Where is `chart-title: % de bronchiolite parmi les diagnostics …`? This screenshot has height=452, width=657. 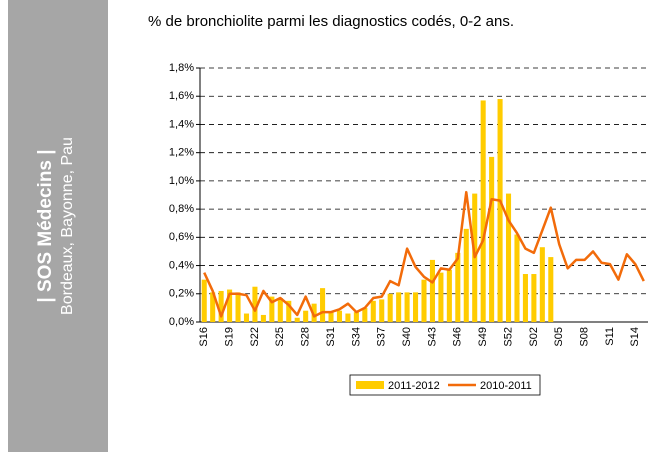 chart-title: % de bronchiolite parmi les diagnostics … is located at coordinates (331, 21).